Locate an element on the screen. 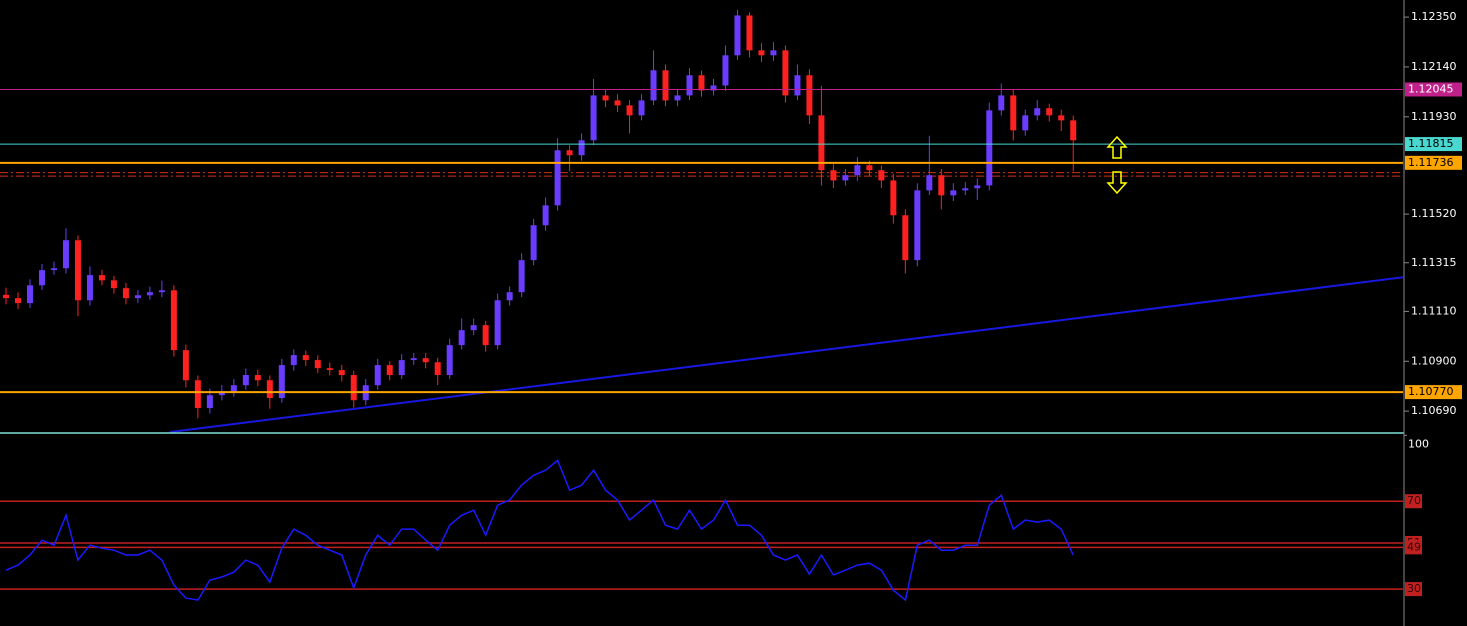 The height and width of the screenshot is (626, 1467). level-label: 70 is located at coordinates (1414, 500).